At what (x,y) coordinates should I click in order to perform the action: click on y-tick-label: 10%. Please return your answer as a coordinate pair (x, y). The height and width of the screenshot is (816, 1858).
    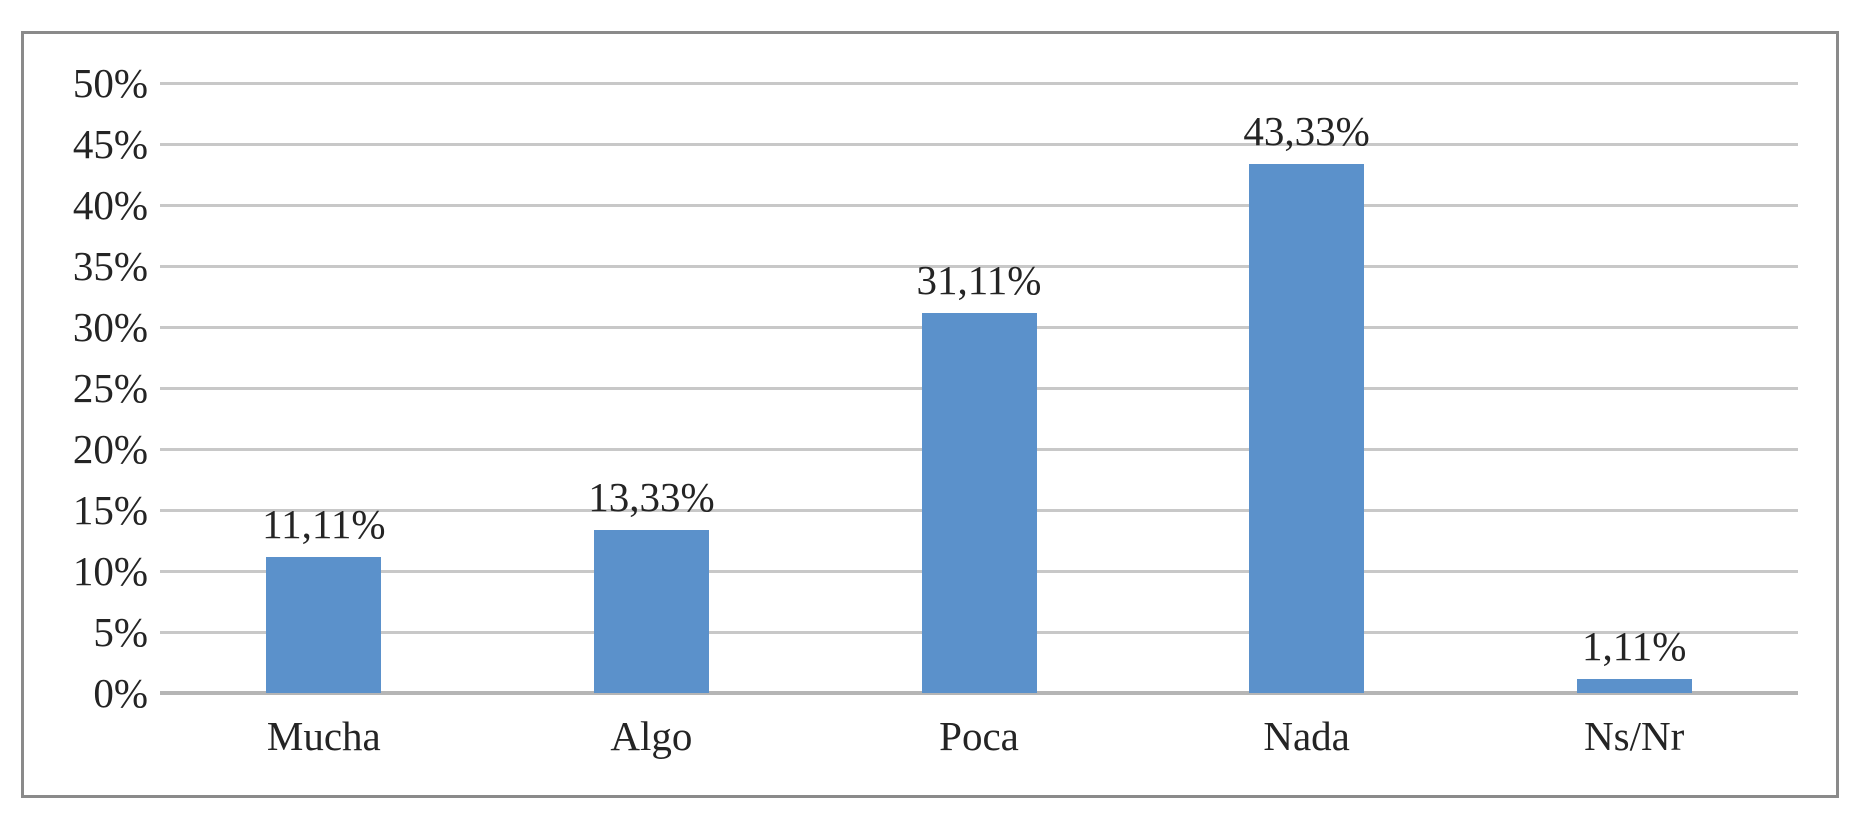
    Looking at the image, I should click on (110, 571).